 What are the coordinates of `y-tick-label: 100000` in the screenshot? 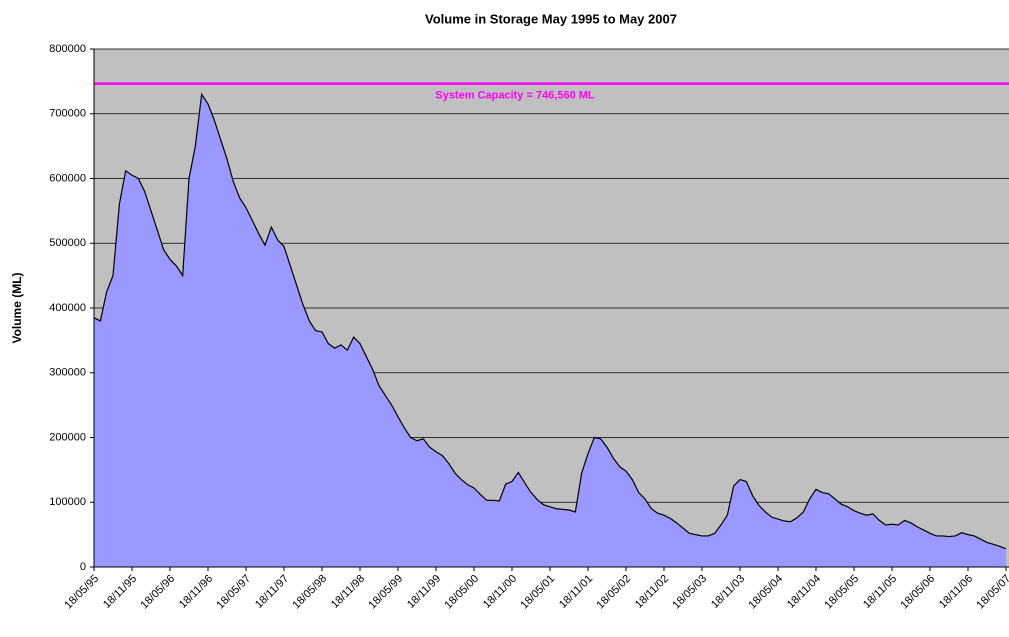 It's located at (67, 502).